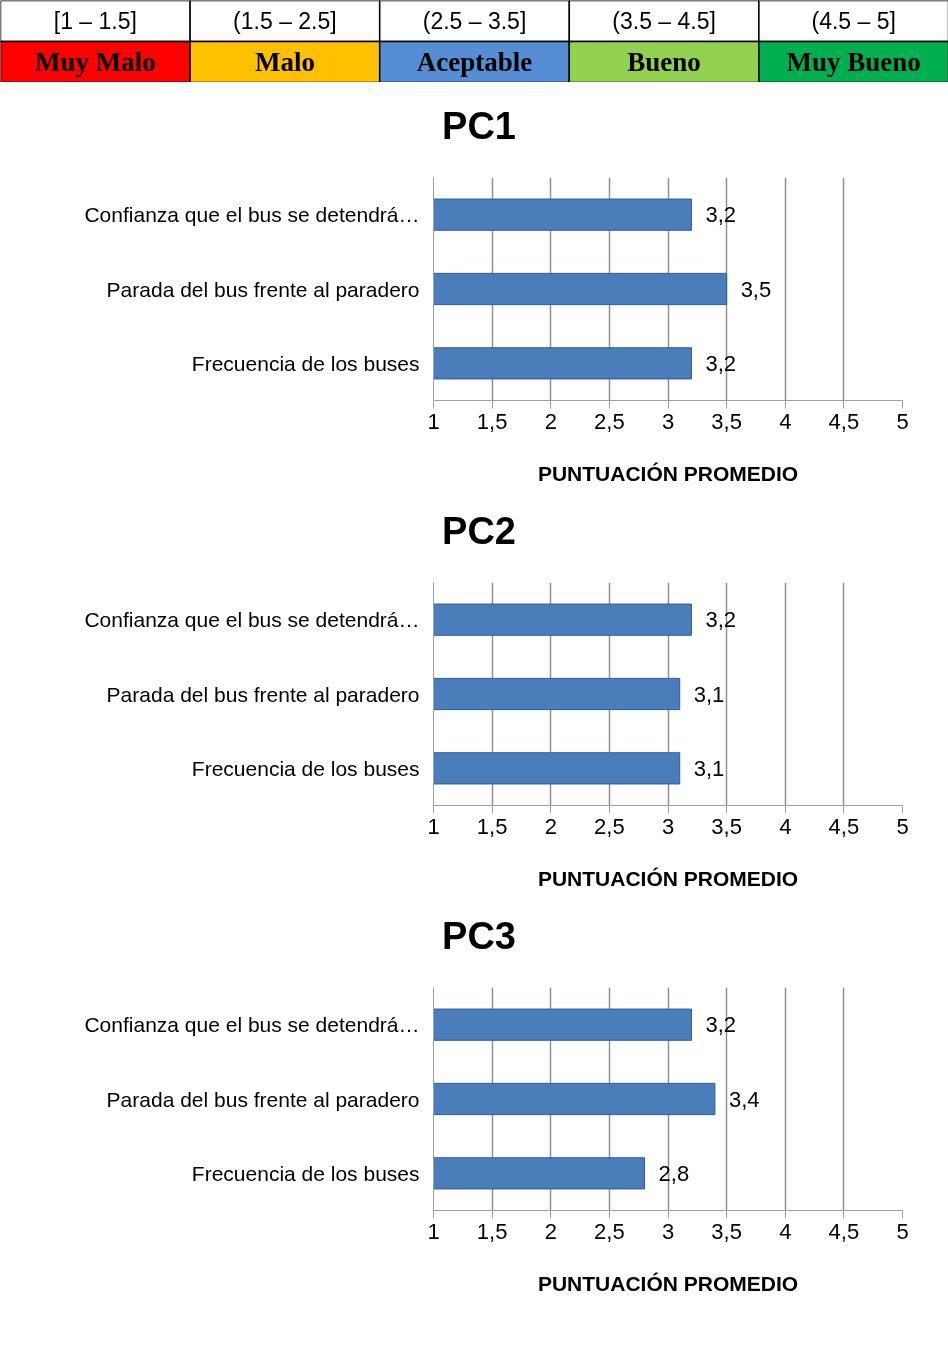 This screenshot has width=948, height=1366. Describe the element at coordinates (285, 21) in the screenshot. I see `text: (1.5 – 2.5]` at that location.